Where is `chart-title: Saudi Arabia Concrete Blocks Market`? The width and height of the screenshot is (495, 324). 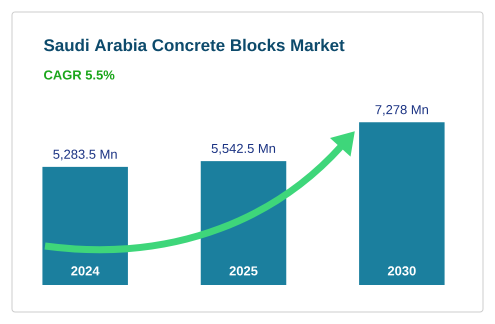
chart-title: Saudi Arabia Concrete Blocks Market is located at coordinates (194, 45).